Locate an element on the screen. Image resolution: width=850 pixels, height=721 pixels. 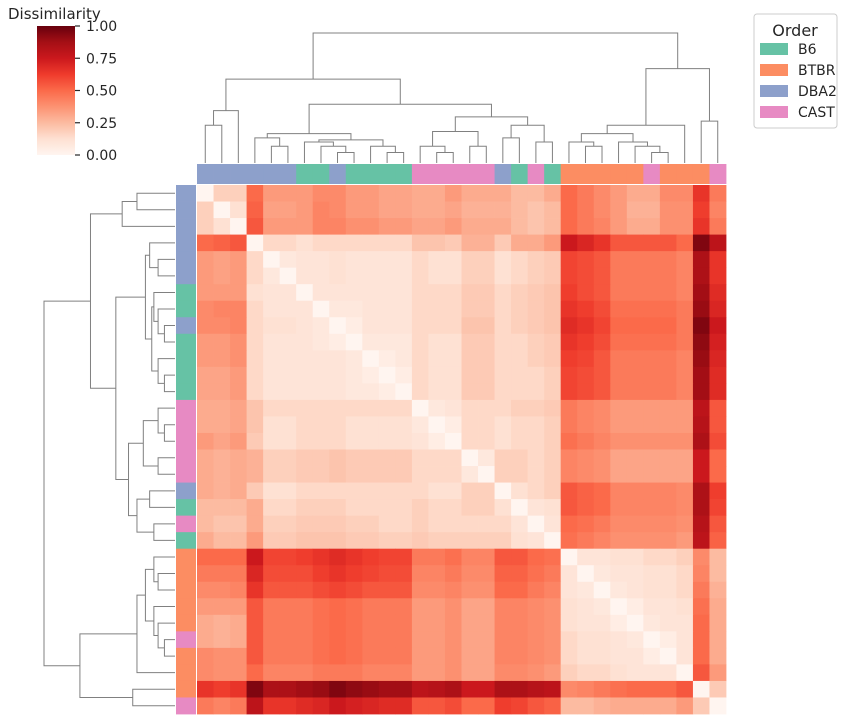
legend-swatch is located at coordinates (774, 49).